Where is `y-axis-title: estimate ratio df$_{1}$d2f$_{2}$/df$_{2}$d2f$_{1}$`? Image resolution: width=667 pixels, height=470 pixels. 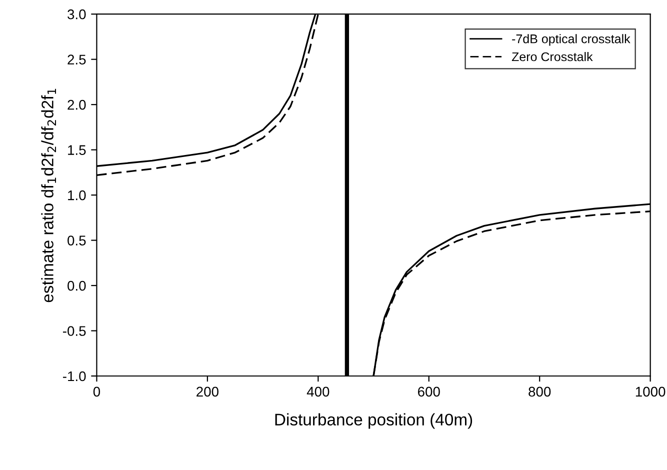 y-axis-title: estimate ratio df$_{1}$d2f$_{2}$/df$_{2}$d2f$_{1}$ is located at coordinates (48, 195).